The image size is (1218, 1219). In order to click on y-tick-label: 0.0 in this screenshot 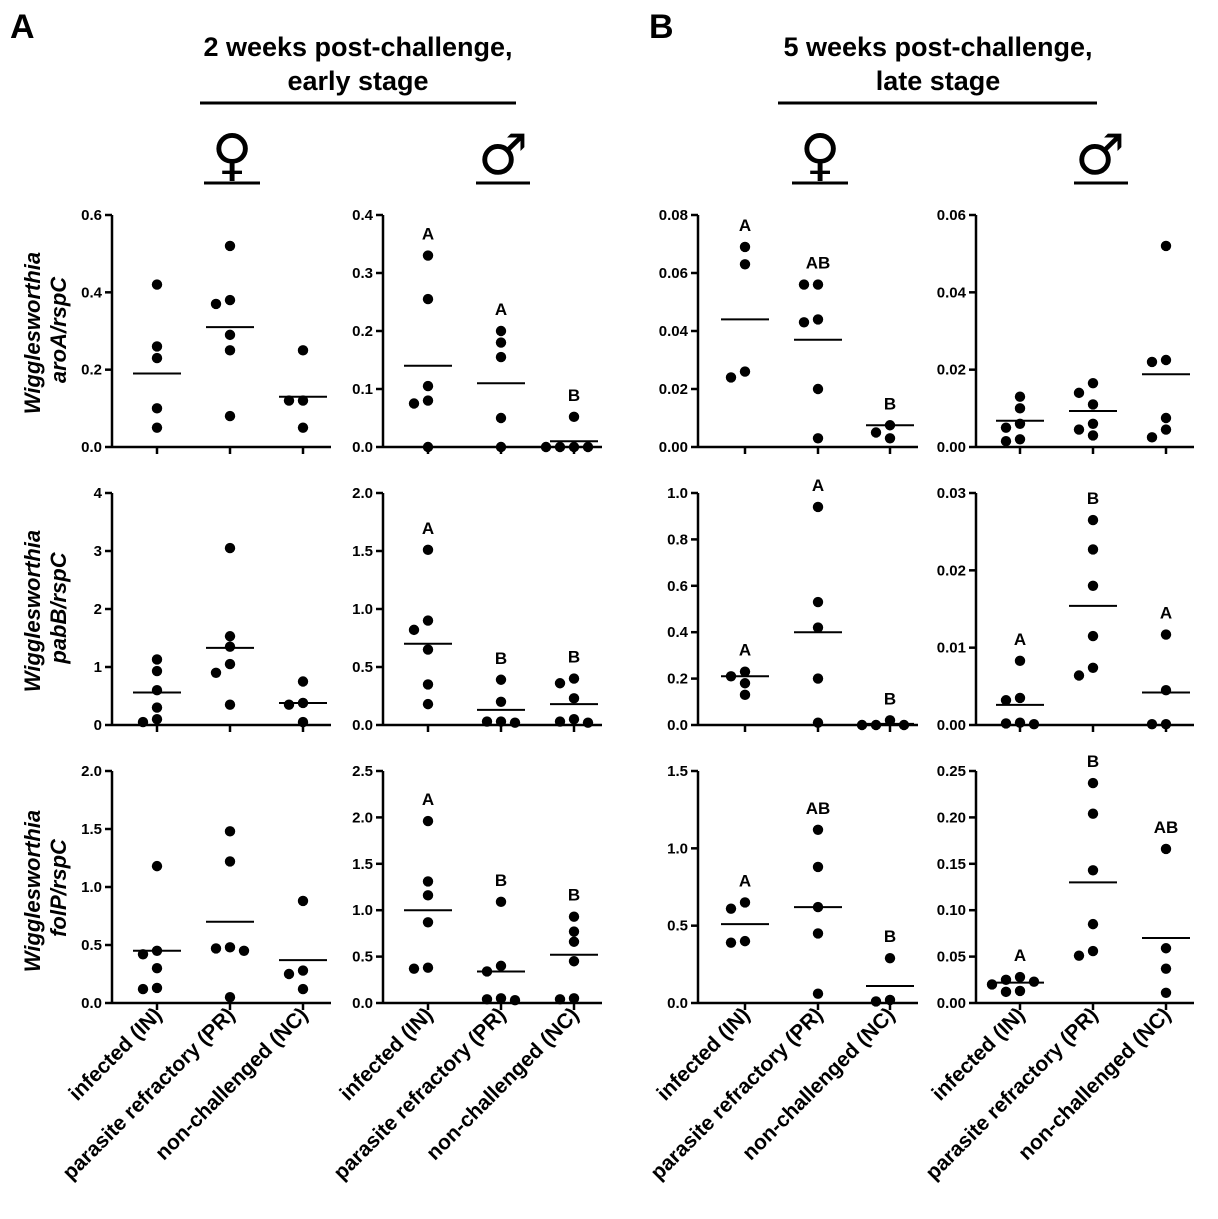, I will do `click(362, 447)`.